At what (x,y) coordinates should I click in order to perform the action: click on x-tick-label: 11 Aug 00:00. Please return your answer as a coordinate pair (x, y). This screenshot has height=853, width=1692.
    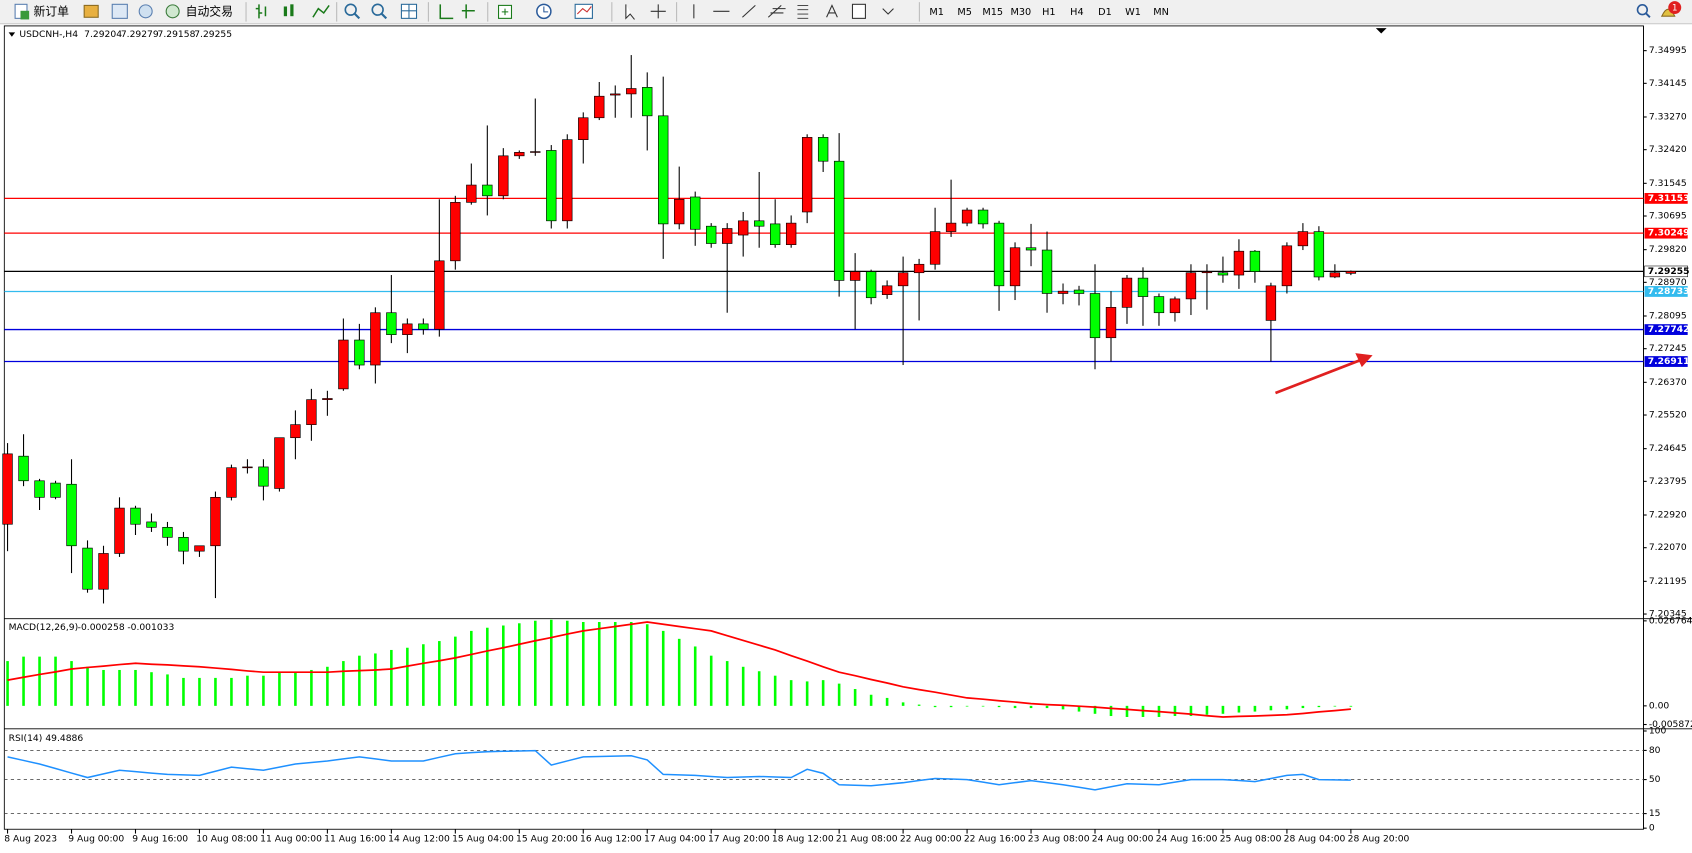
    Looking at the image, I should click on (291, 838).